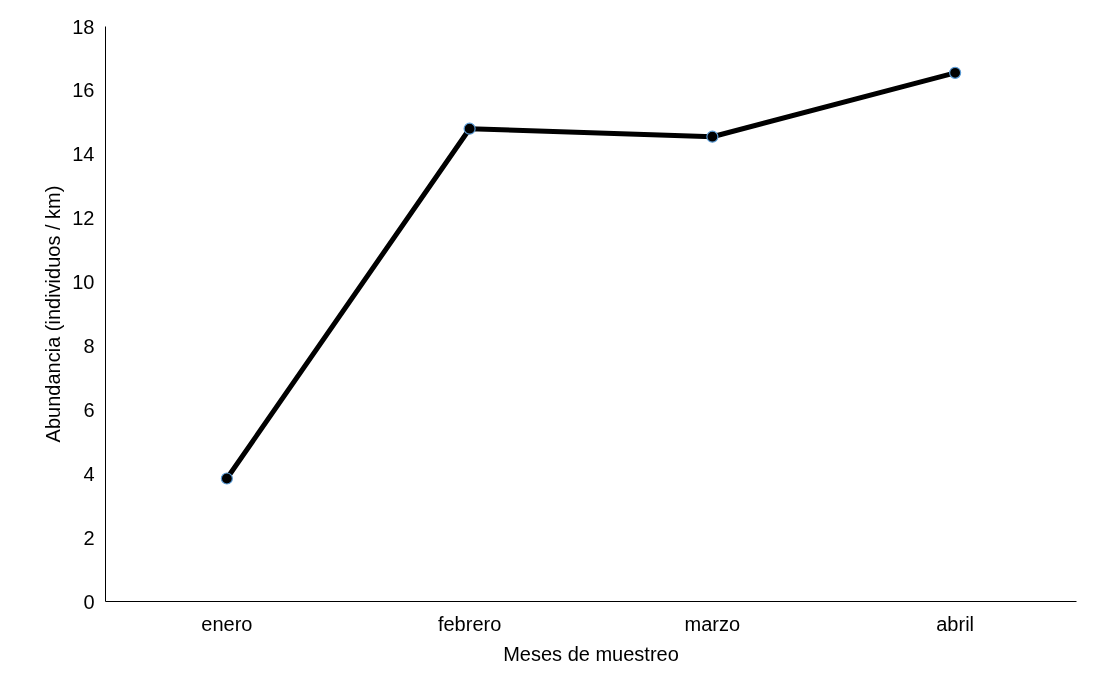 Image resolution: width=1096 pixels, height=690 pixels. What do you see at coordinates (89, 409) in the screenshot?
I see `y-tick-label: 6` at bounding box center [89, 409].